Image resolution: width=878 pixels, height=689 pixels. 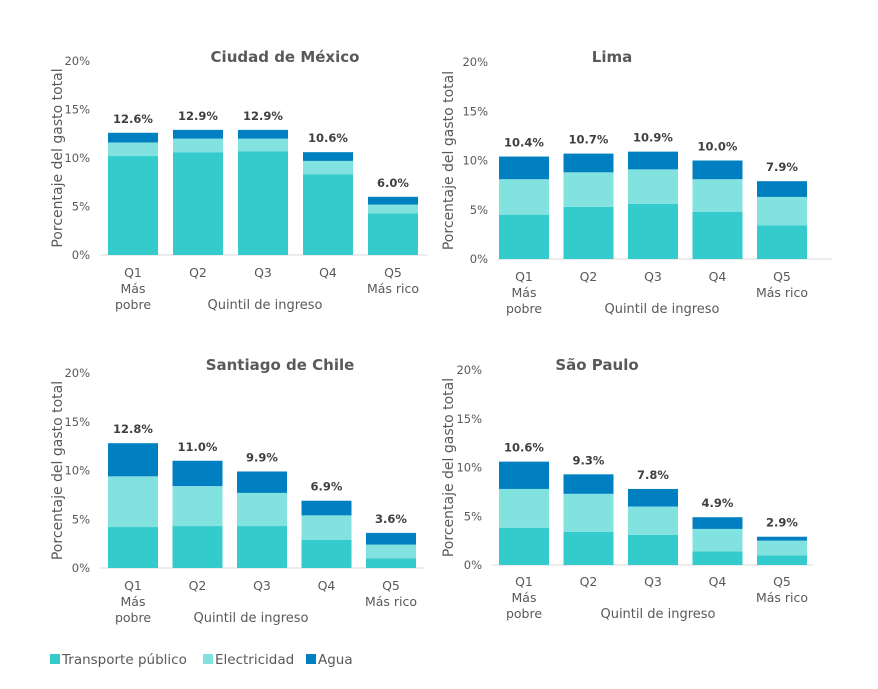 I want to click on bar-total-label: 9.3%, so click(x=589, y=460).